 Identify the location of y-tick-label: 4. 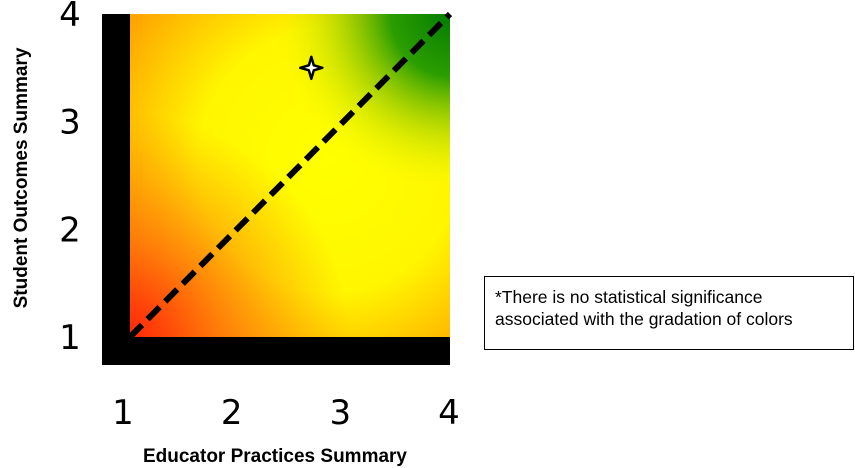
(70, 17).